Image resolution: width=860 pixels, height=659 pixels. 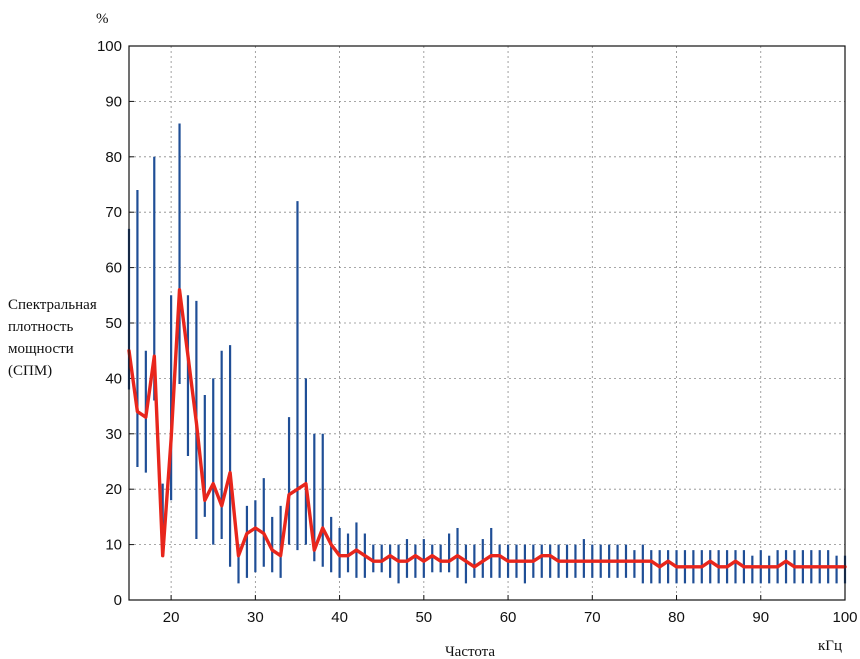 I want to click on x-tick-label: 50, so click(x=423, y=617).